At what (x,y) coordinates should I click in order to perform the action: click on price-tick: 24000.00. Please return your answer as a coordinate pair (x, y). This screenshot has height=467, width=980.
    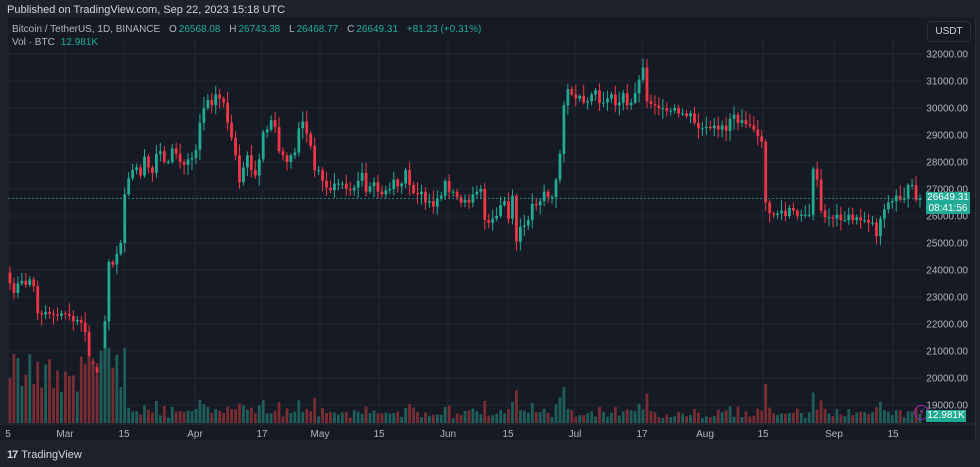
    Looking at the image, I should click on (947, 271).